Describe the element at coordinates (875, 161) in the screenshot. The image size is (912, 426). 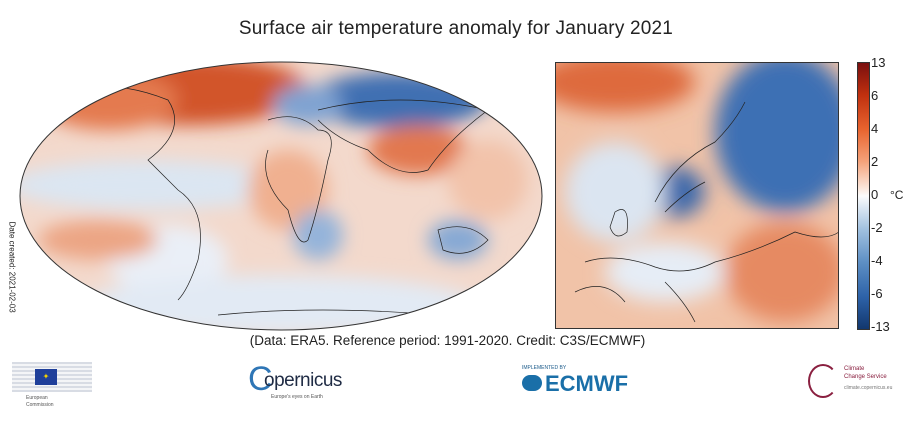
I see `colorbar-tick: 2` at that location.